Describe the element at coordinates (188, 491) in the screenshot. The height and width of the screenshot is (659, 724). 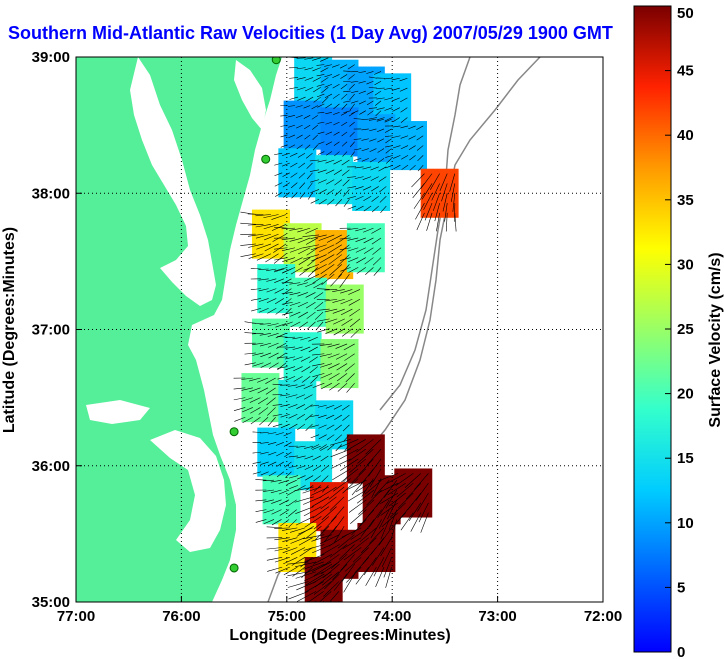
I see `pamlico-sound` at that location.